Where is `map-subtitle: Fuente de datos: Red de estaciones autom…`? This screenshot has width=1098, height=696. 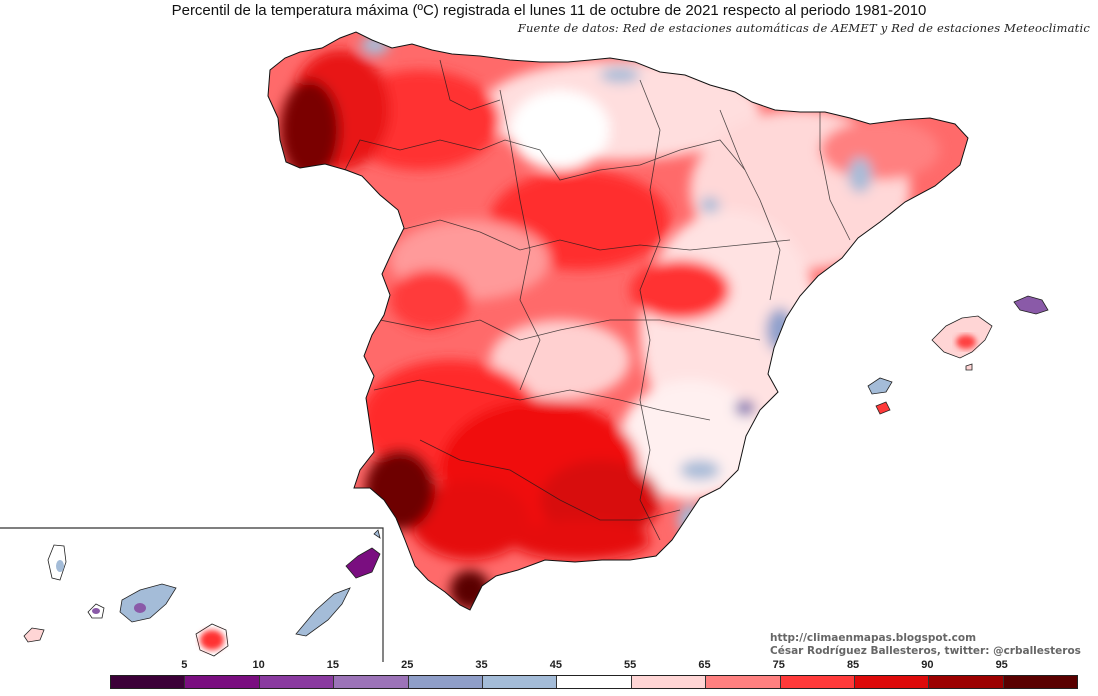
map-subtitle: Fuente de datos: Red de estaciones autom… is located at coordinates (803, 28).